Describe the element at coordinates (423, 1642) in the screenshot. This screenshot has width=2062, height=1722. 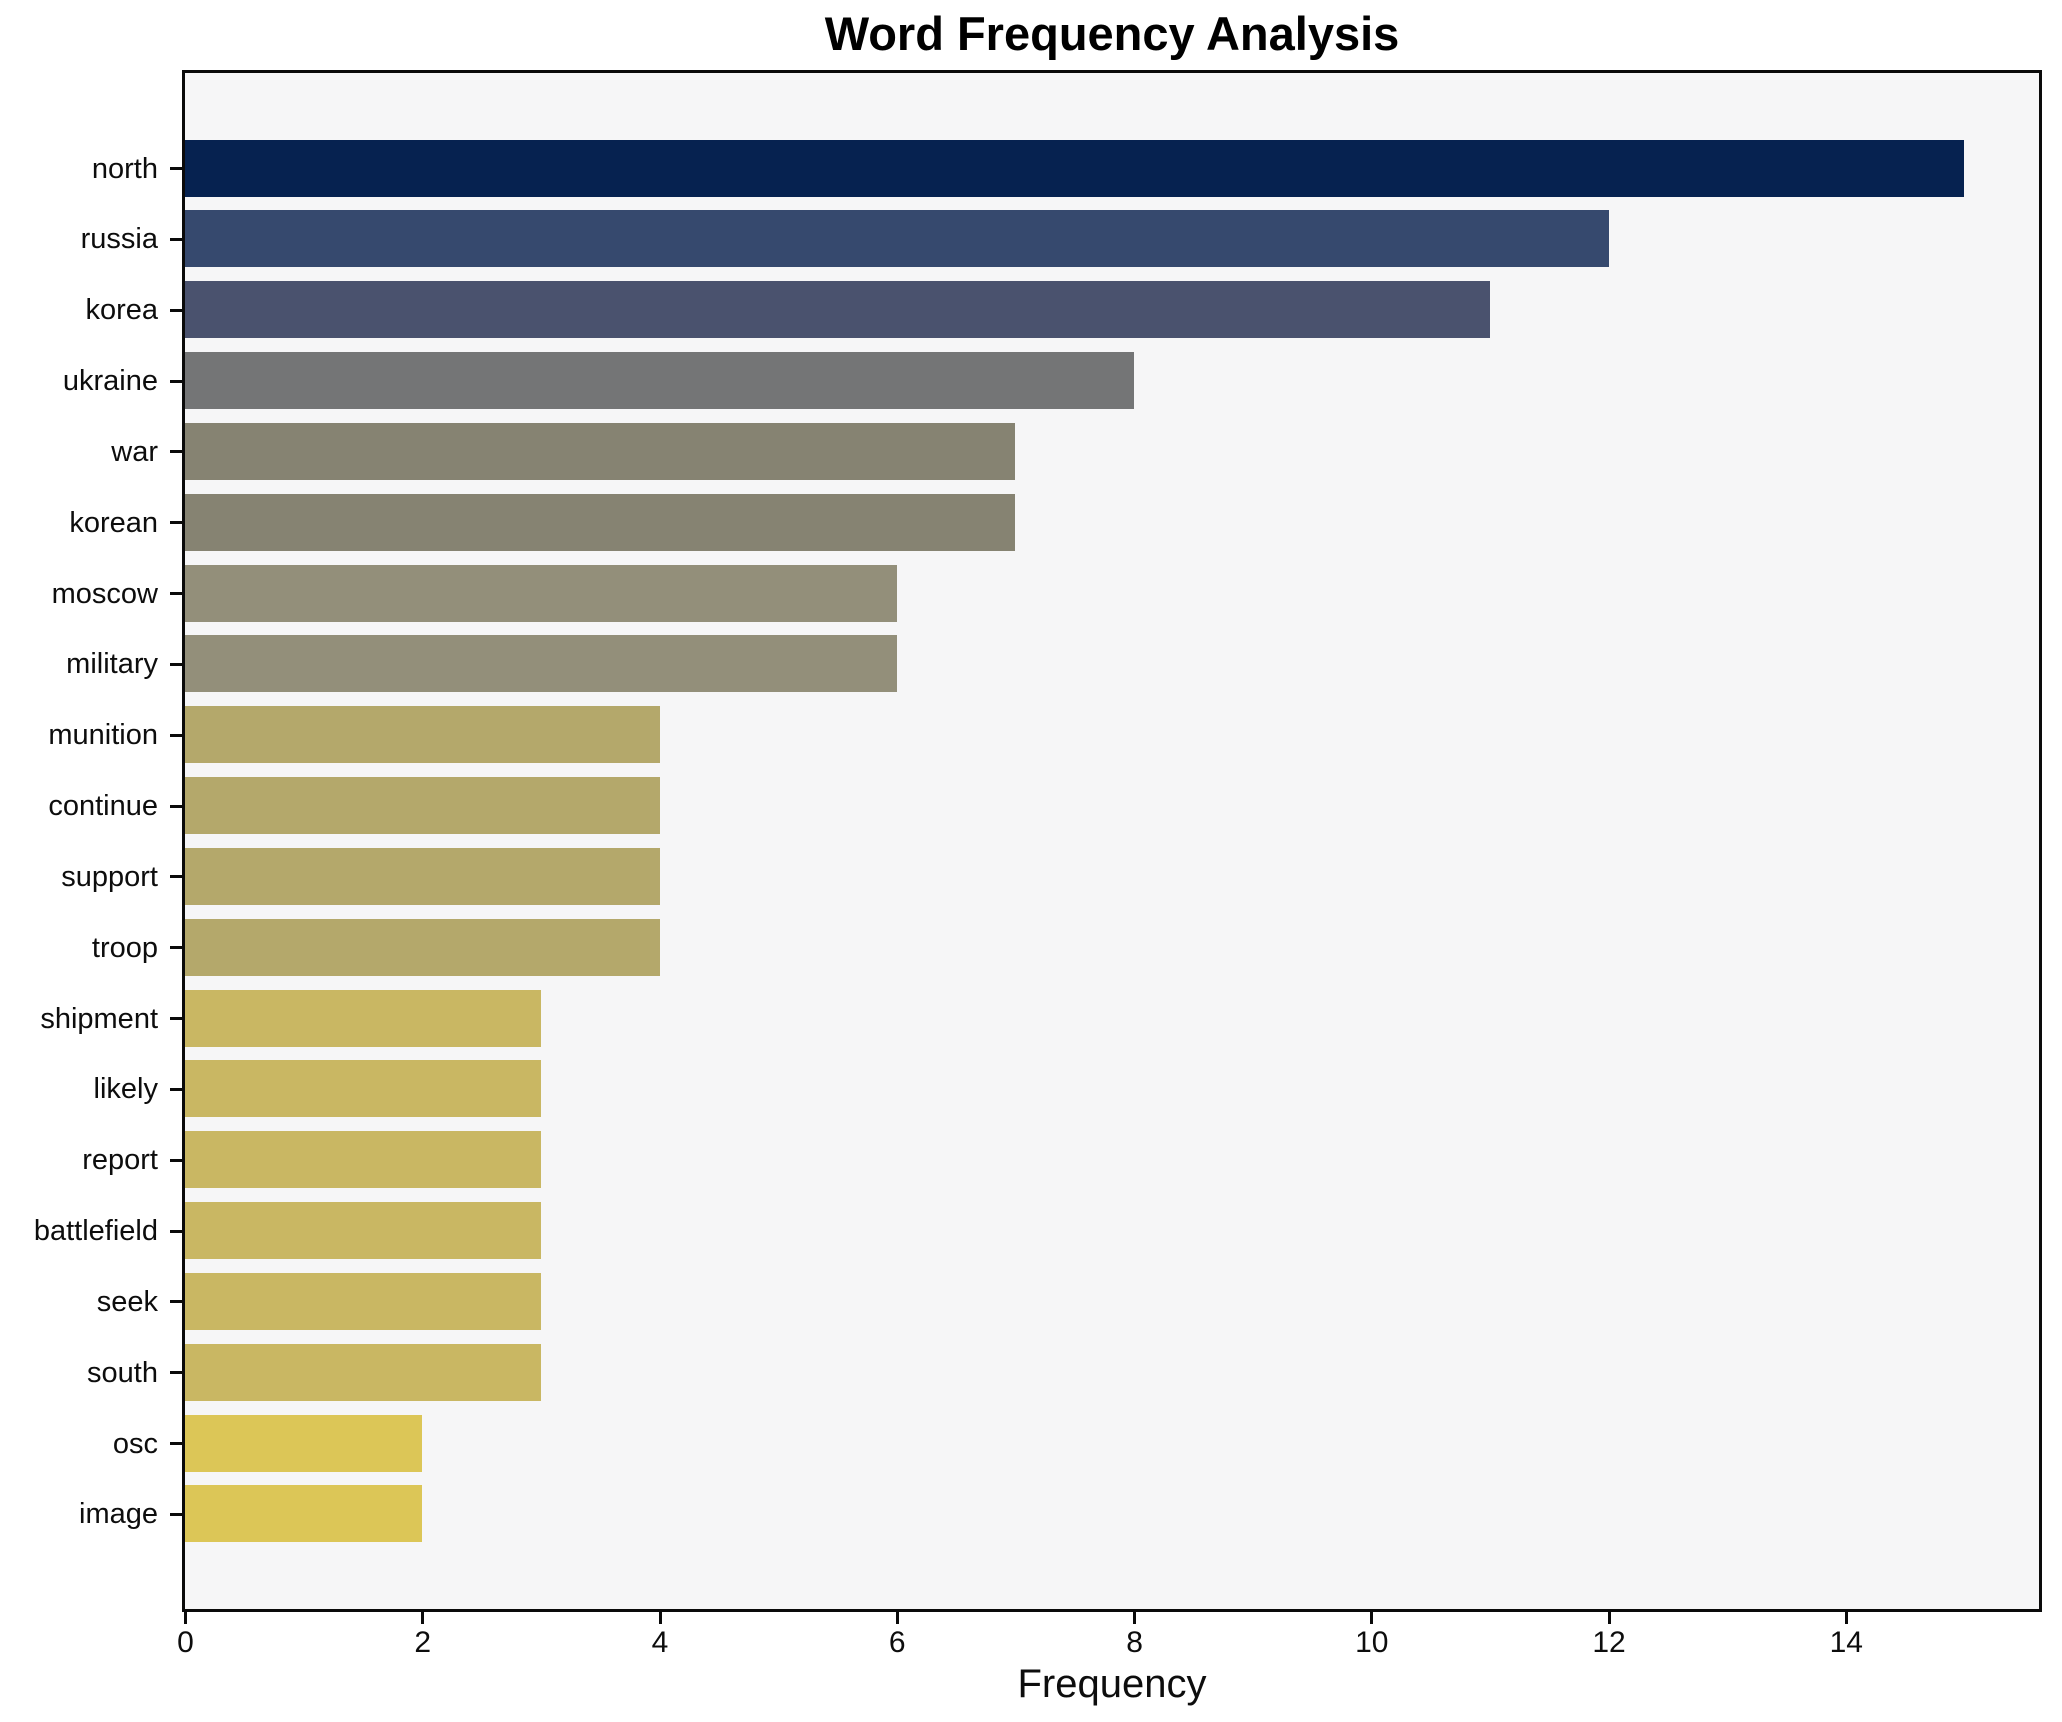
I see `x-tick-label-2: 2` at that location.